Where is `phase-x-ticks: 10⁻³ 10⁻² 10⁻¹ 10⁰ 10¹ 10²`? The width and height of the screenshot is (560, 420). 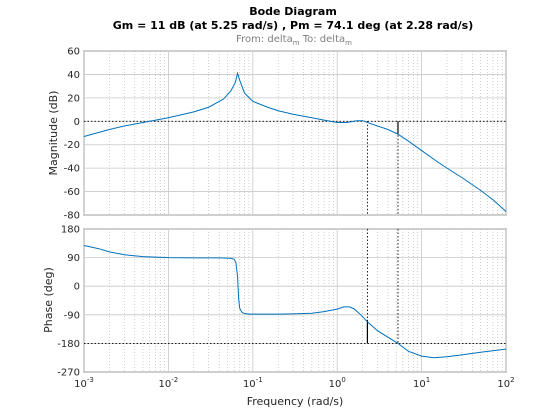
phase-x-ticks: 10⁻³ 10⁻² 10⁻¹ 10⁰ 10¹ 10² is located at coordinates (294, 383).